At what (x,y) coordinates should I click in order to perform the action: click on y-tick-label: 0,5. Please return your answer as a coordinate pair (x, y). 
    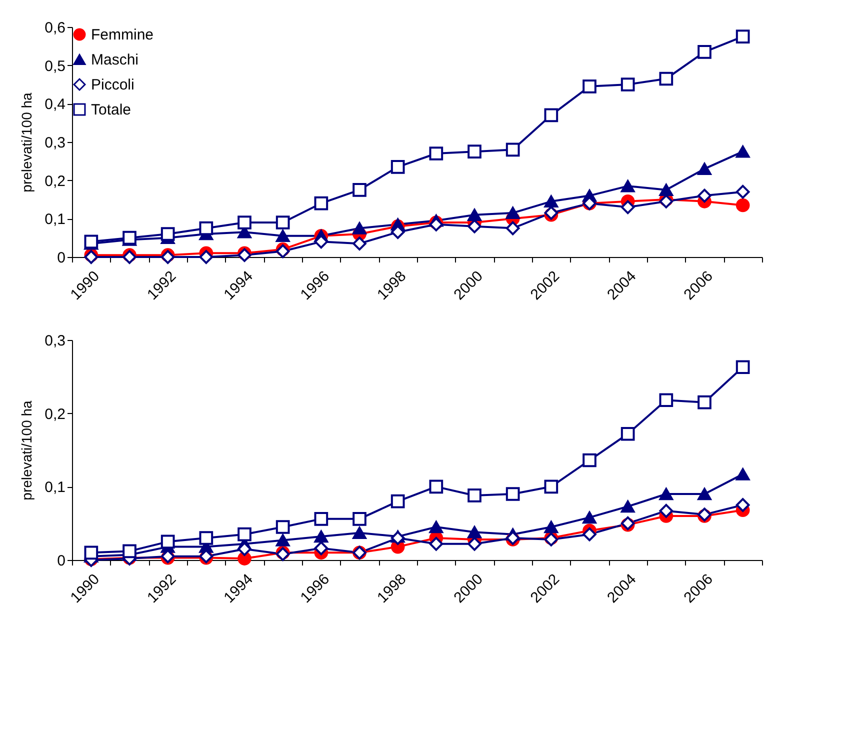
    Looking at the image, I should click on (55, 66).